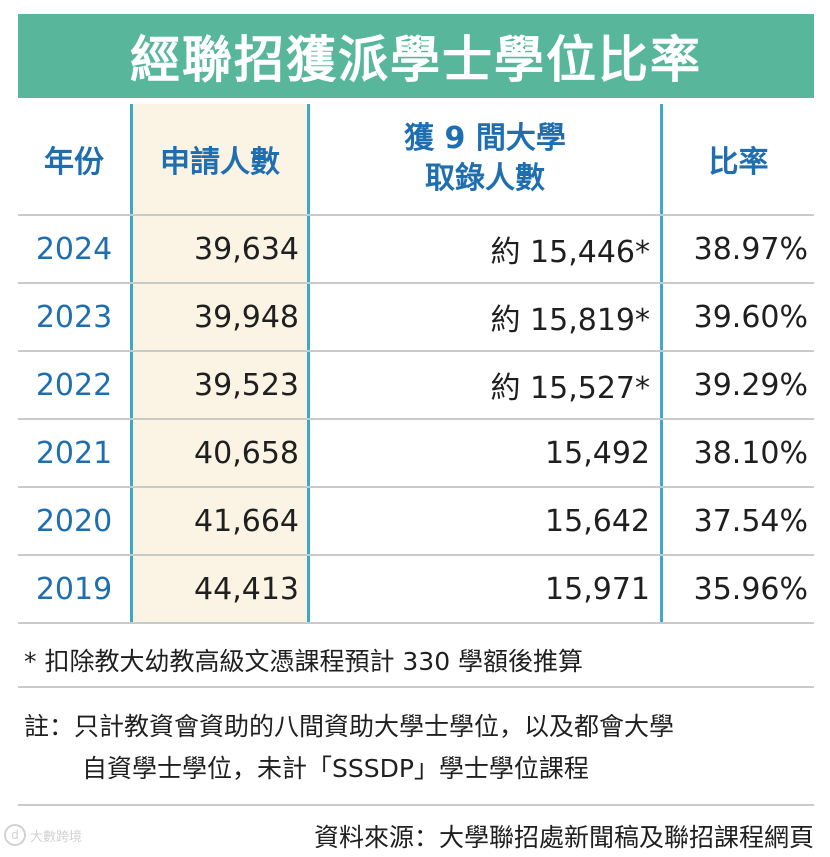  Describe the element at coordinates (220, 249) in the screenshot. I see `applicants-cell: 39,634` at that location.